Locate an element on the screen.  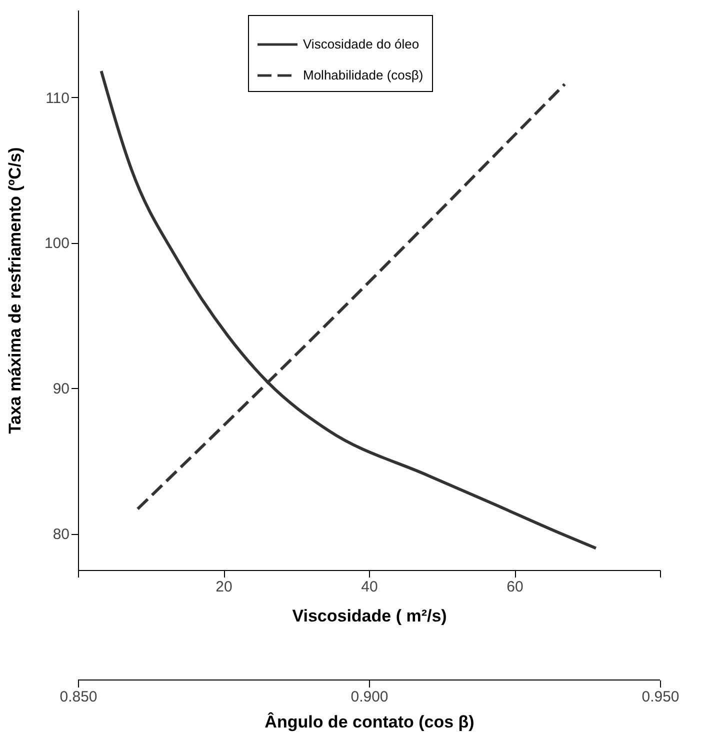
y-axis-title: Taxa máxima de resfriamento (ºC/s) is located at coordinates (14, 290).